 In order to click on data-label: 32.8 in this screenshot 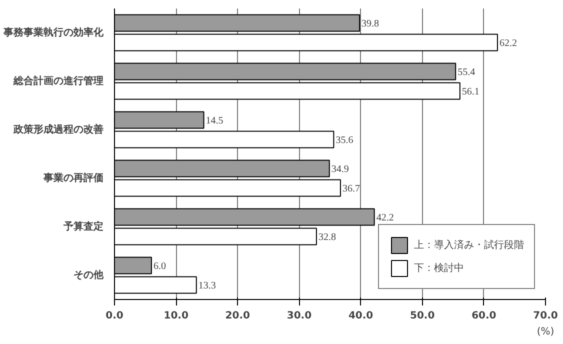, I will do `click(327, 237)`.